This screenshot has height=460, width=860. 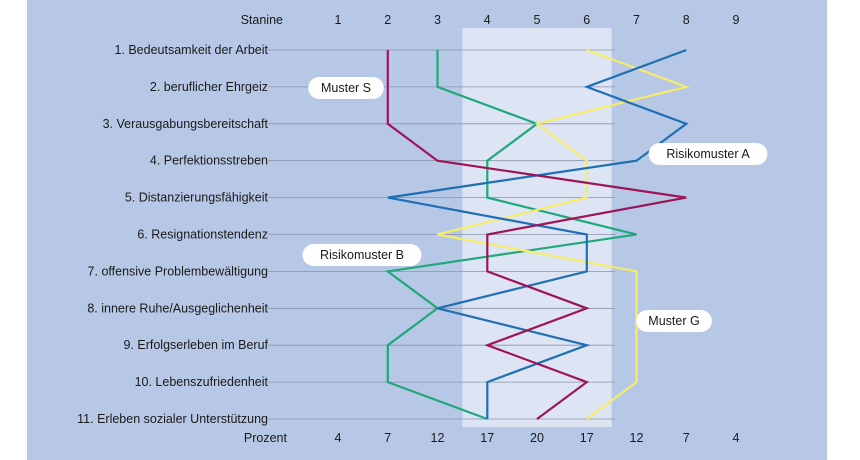 What do you see at coordinates (209, 87) in the screenshot?
I see `category-label: 2. beruflicher Ehrgeiz` at bounding box center [209, 87].